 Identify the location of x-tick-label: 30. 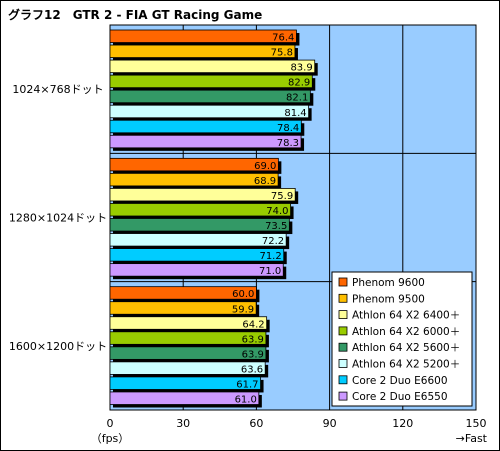
(183, 423).